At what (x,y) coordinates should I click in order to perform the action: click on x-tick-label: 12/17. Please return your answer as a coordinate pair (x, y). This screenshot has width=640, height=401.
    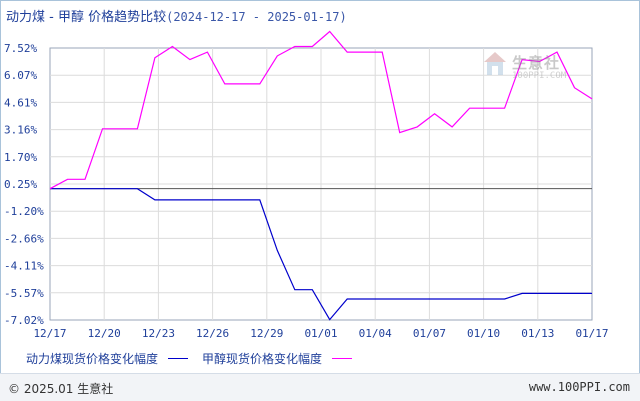
    Looking at the image, I should click on (49, 333).